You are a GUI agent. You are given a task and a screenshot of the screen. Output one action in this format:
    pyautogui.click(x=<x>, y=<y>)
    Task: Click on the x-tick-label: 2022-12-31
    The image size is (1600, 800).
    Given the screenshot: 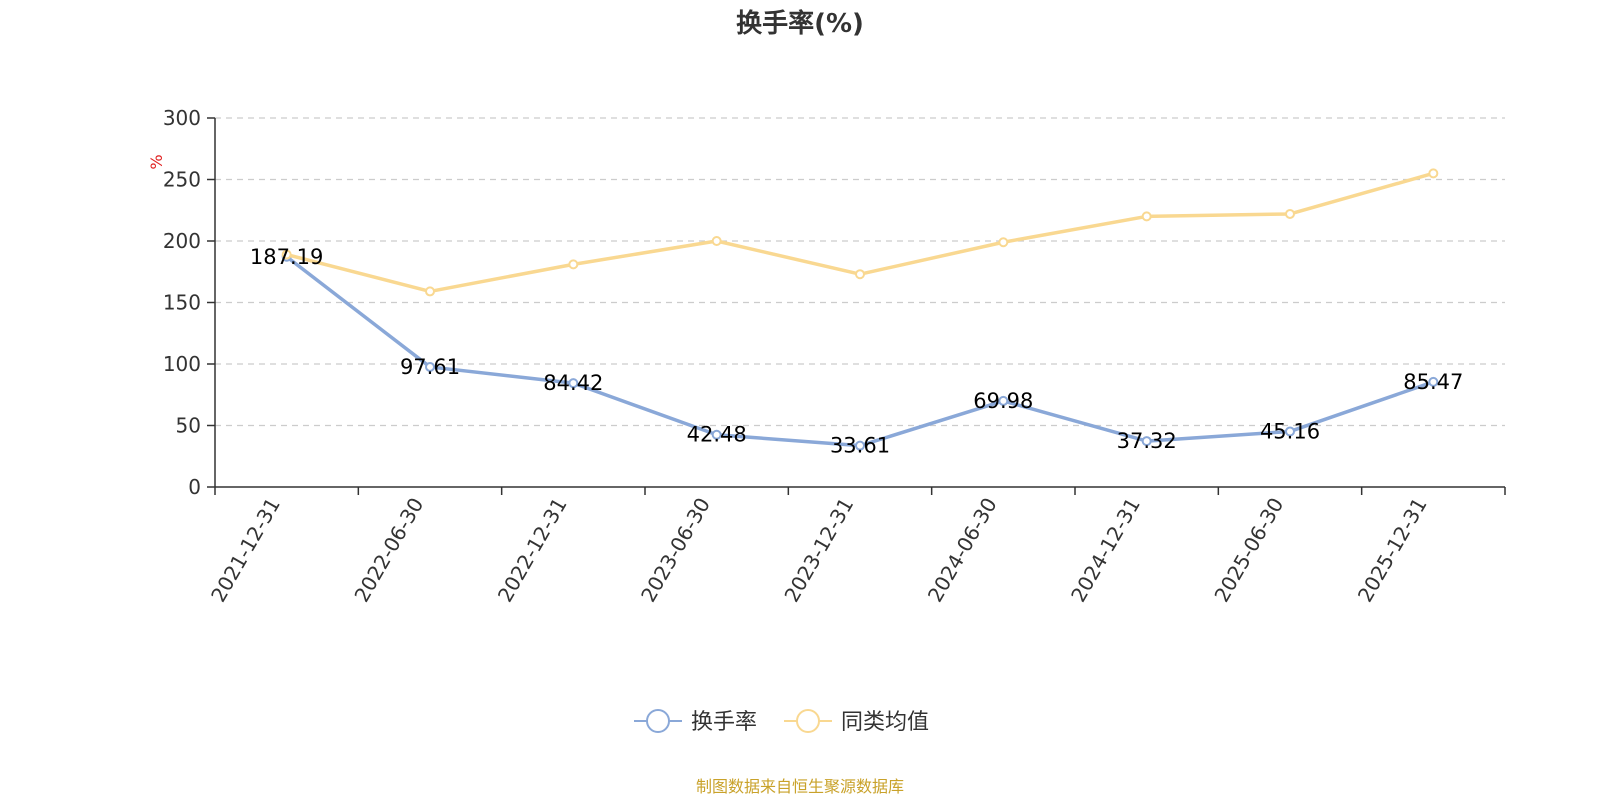 What is the action you would take?
    pyautogui.click(x=532, y=550)
    